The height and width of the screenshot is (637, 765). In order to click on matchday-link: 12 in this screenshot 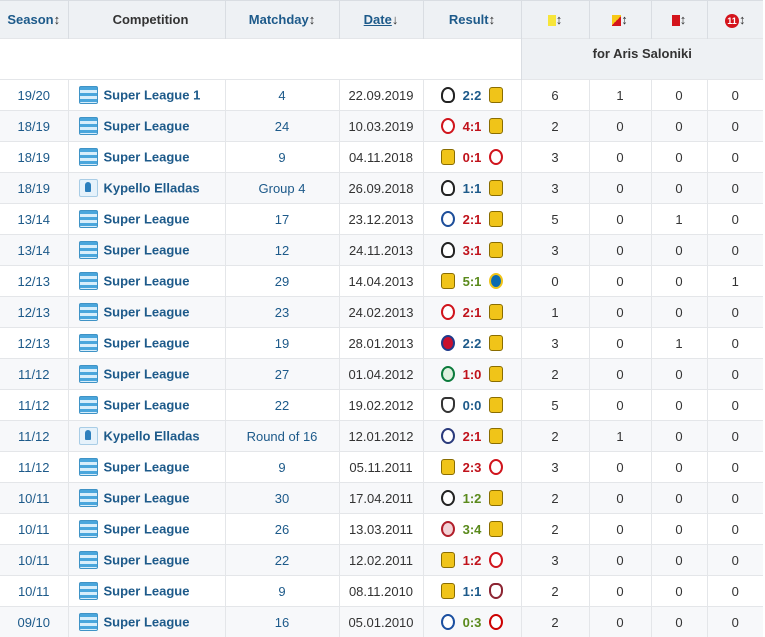, I will do `click(282, 250)`.